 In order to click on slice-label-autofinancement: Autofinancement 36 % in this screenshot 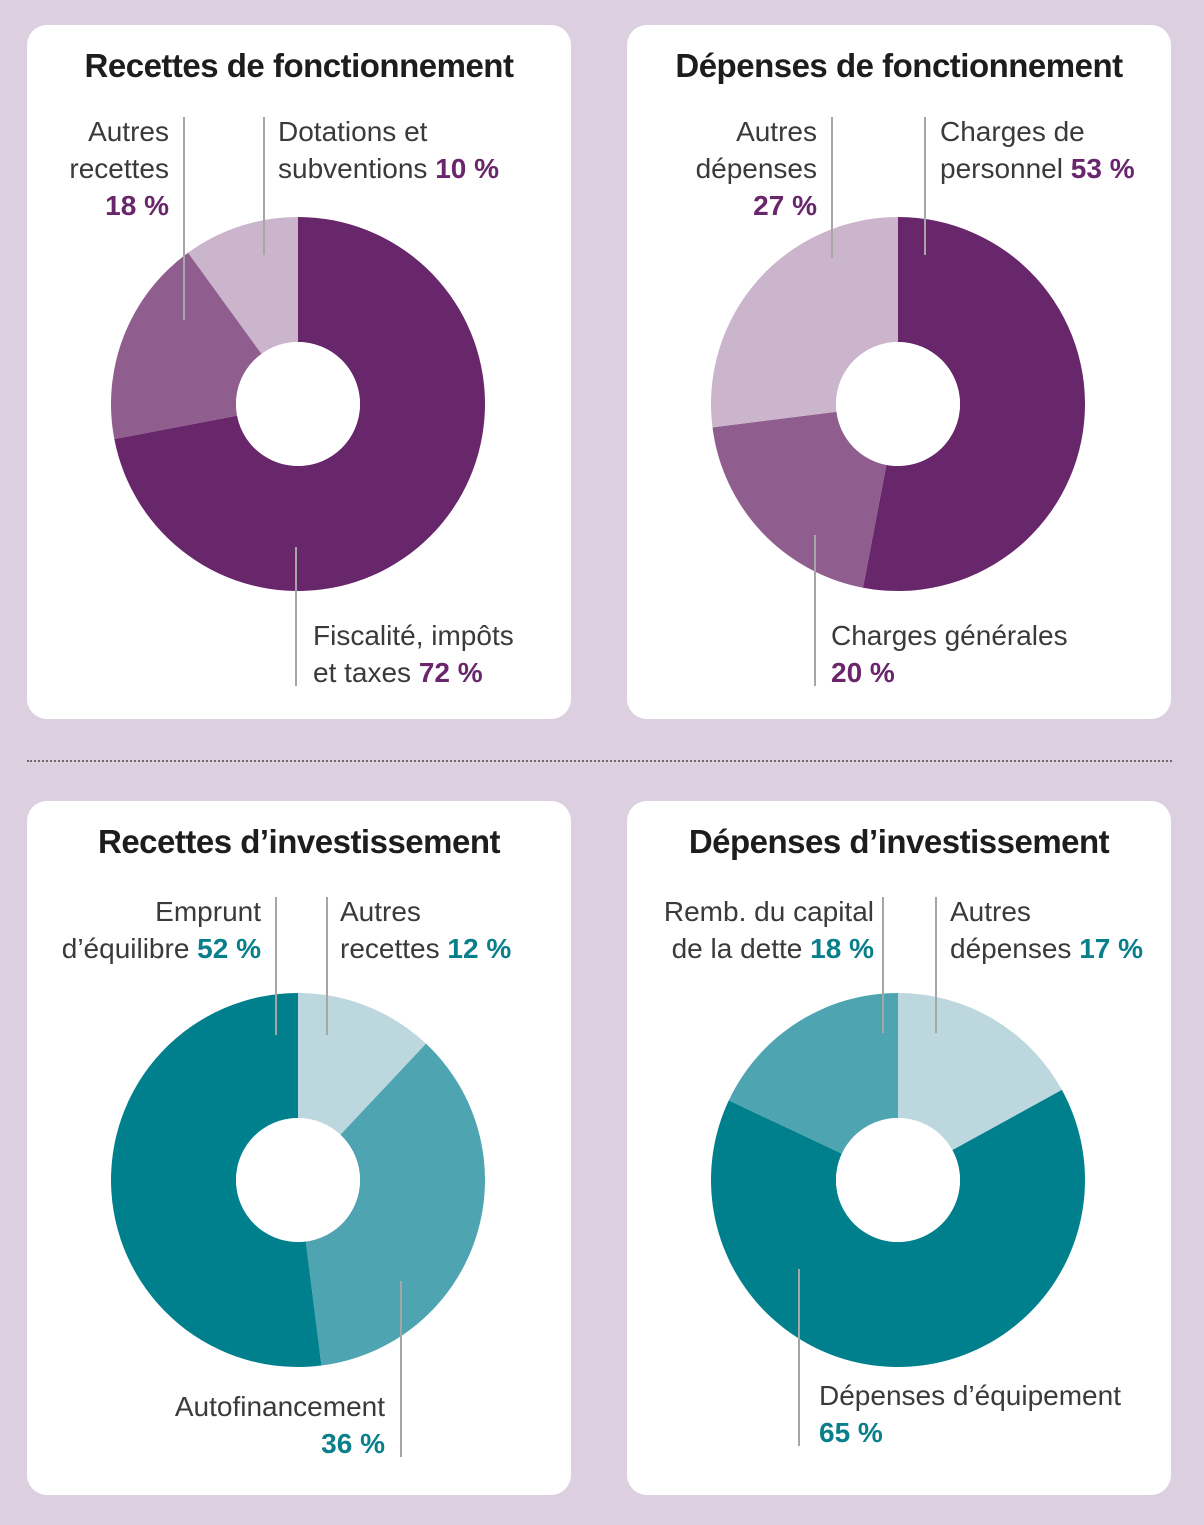, I will do `click(279, 1425)`.